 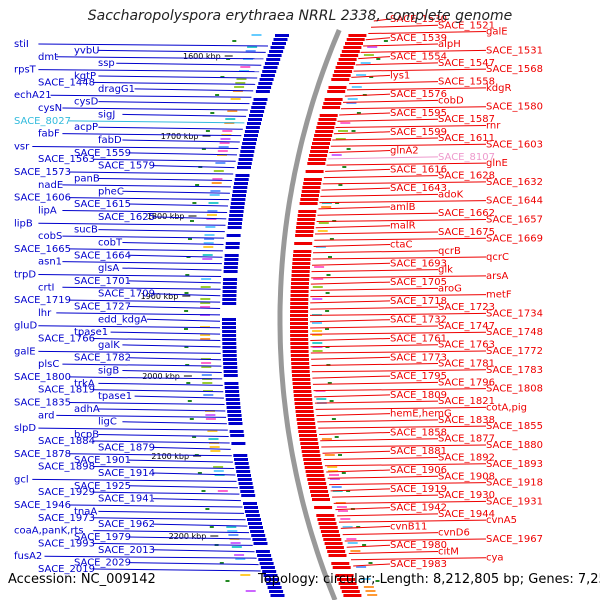 I want to click on gene-label-right: SACE_1587, so click(x=466, y=119).